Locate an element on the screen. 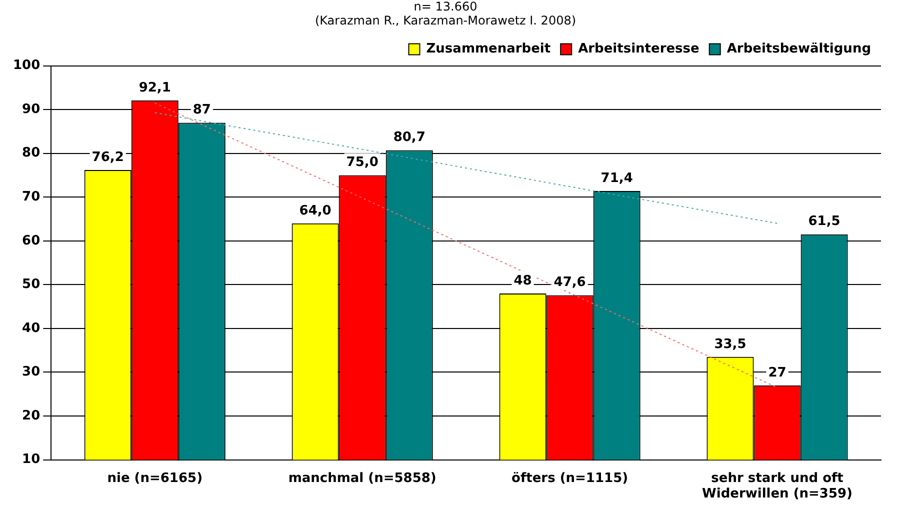 The height and width of the screenshot is (509, 901). data-label: 80,7 is located at coordinates (409, 138).